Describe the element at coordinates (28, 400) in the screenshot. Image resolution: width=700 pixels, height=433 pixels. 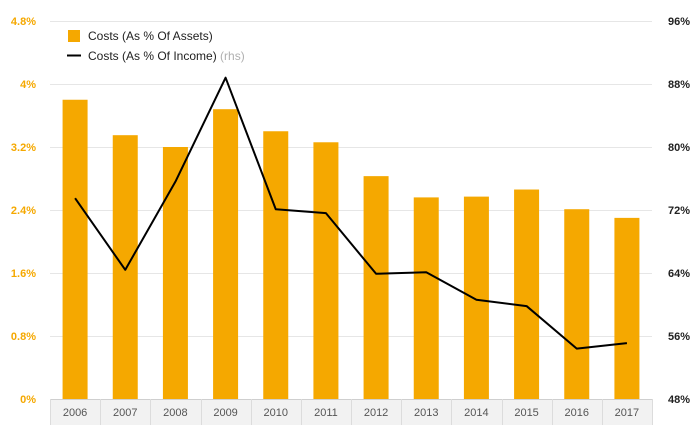
I see `y-left-tick-label: 0%` at that location.